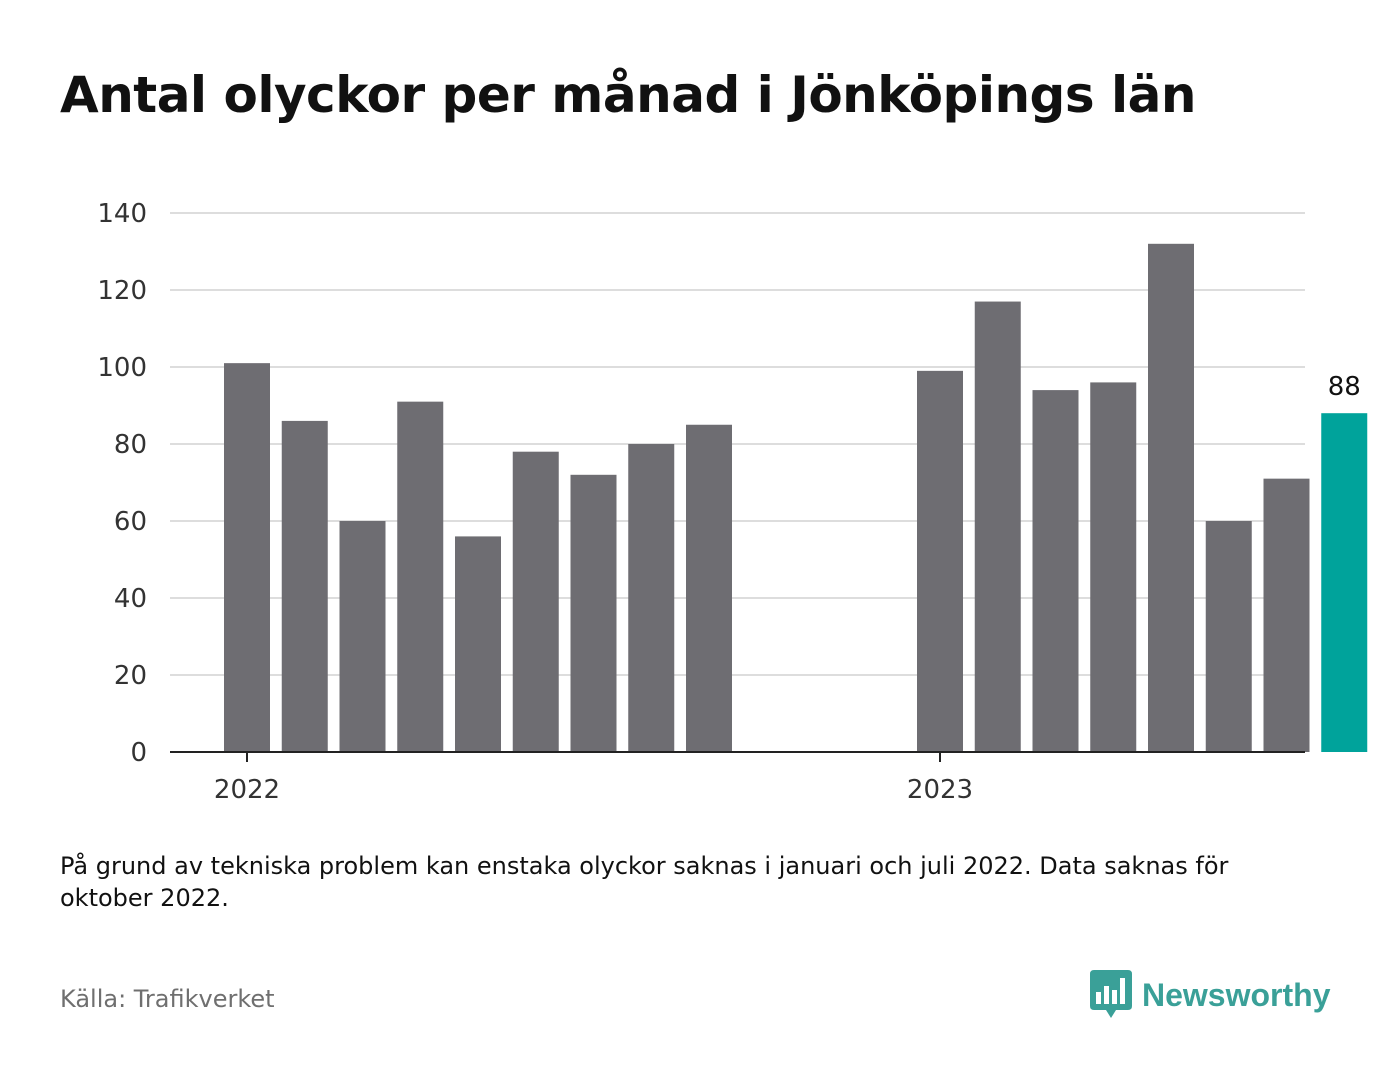 Image resolution: width=1400 pixels, height=1080 pixels. Describe the element at coordinates (130, 599) in the screenshot. I see `y-tick-label: 40` at that location.